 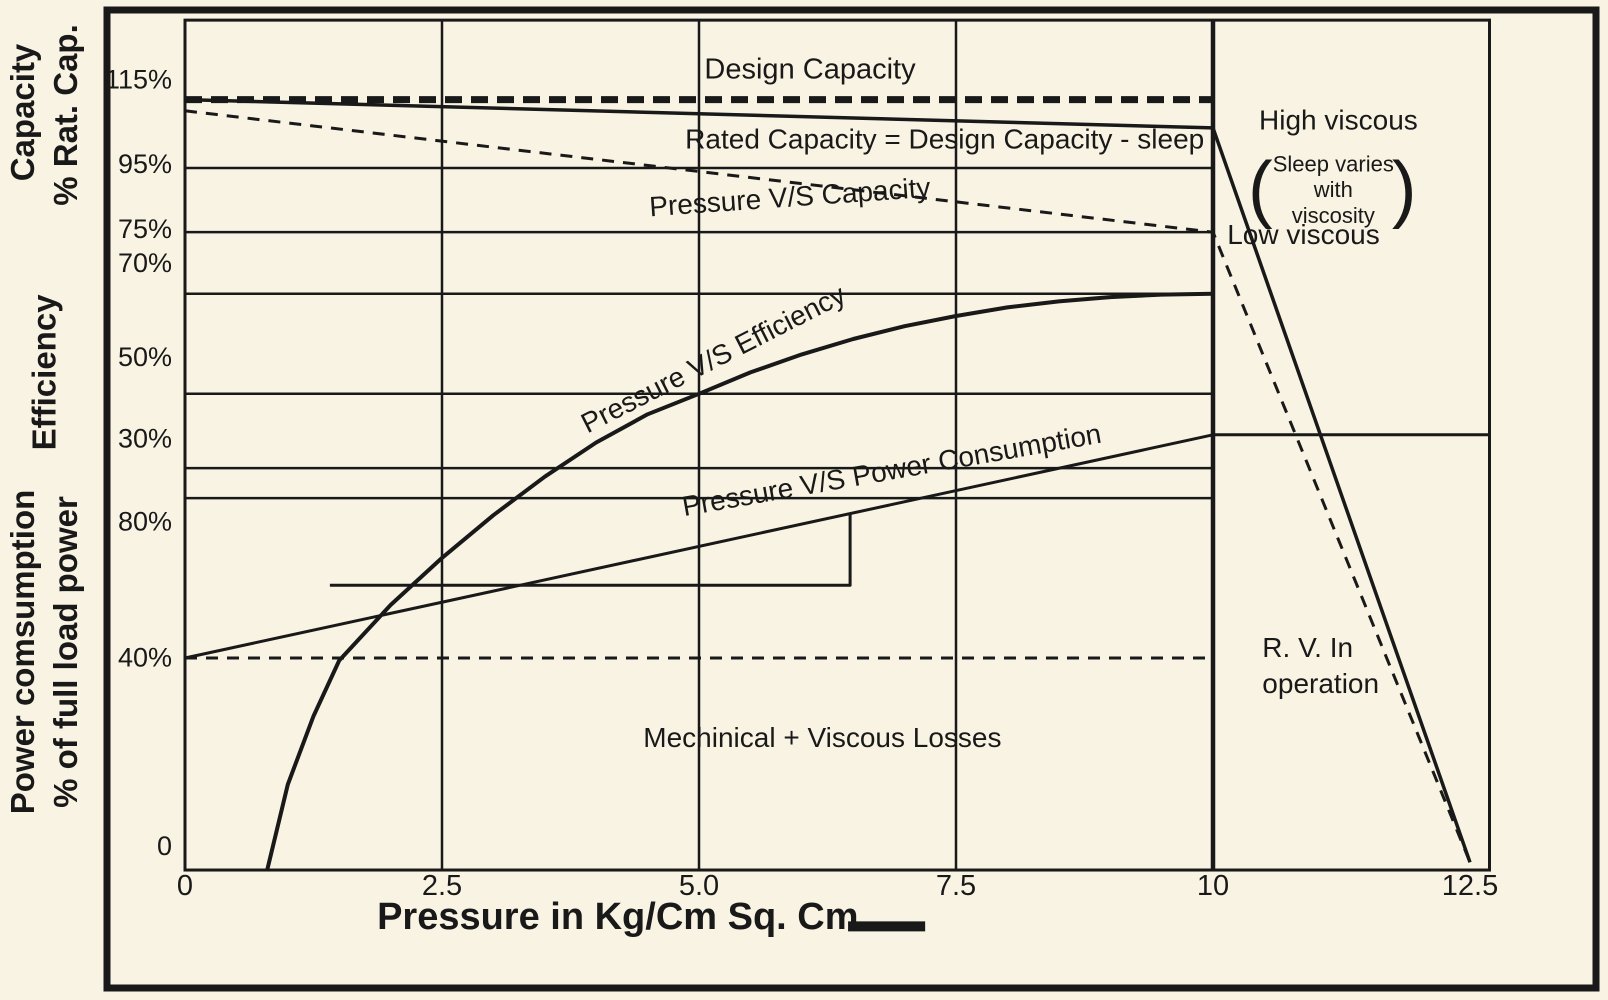 What do you see at coordinates (145, 657) in the screenshot?
I see `y-tick-label: 40%` at bounding box center [145, 657].